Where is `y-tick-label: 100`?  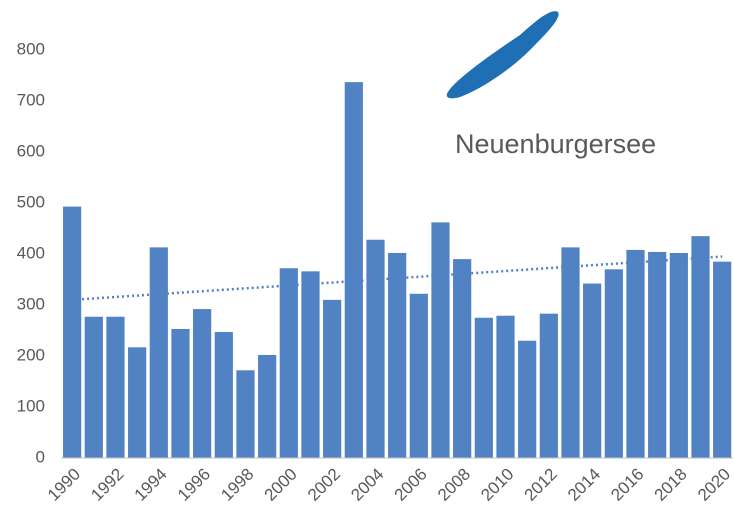
y-tick-label: 100 is located at coordinates (31, 405).